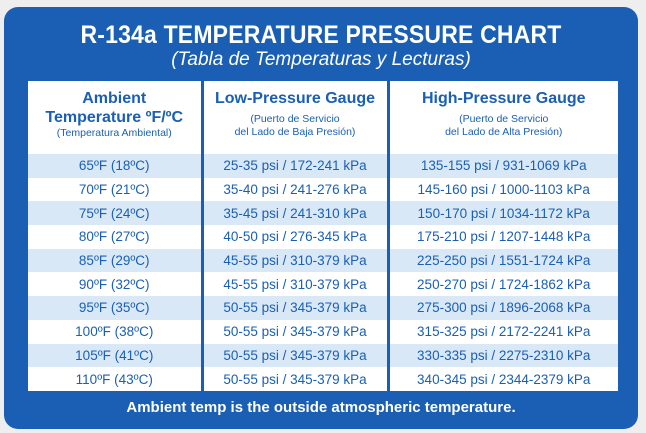 This screenshot has width=646, height=433. I want to click on low-pressure-cell: 25-35 psi / 172-241 kPa, so click(296, 166).